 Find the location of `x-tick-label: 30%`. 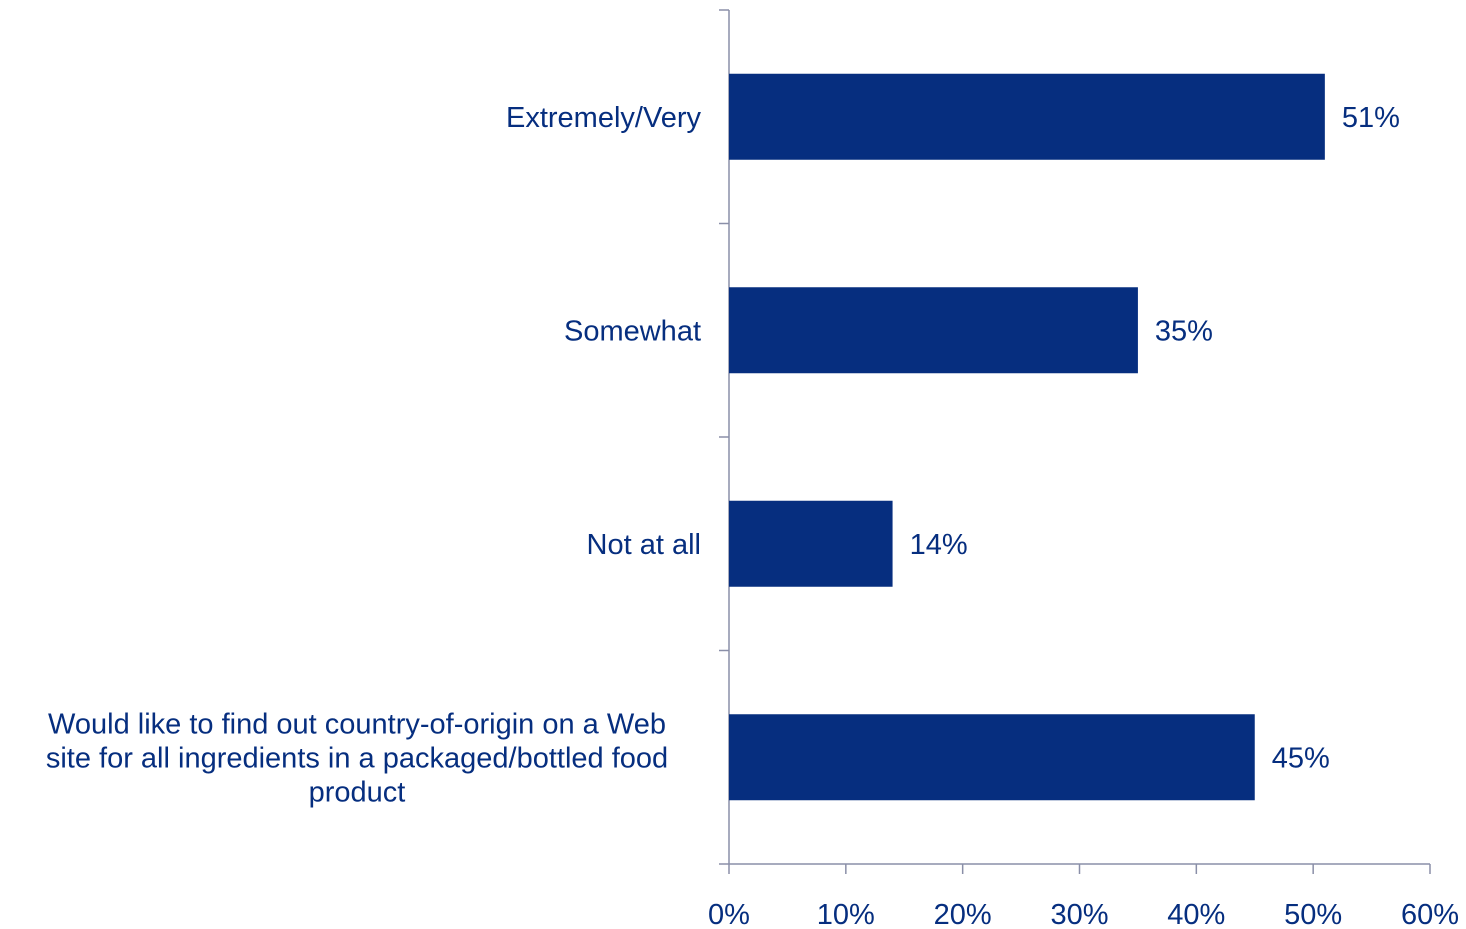

x-tick-label: 30% is located at coordinates (1079, 914).